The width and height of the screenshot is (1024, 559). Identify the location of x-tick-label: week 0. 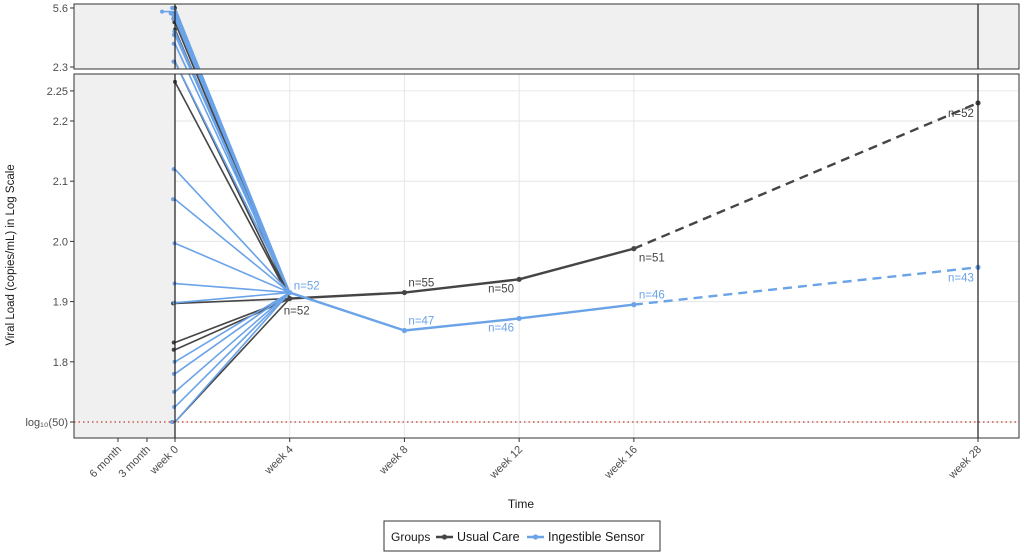
(164, 461).